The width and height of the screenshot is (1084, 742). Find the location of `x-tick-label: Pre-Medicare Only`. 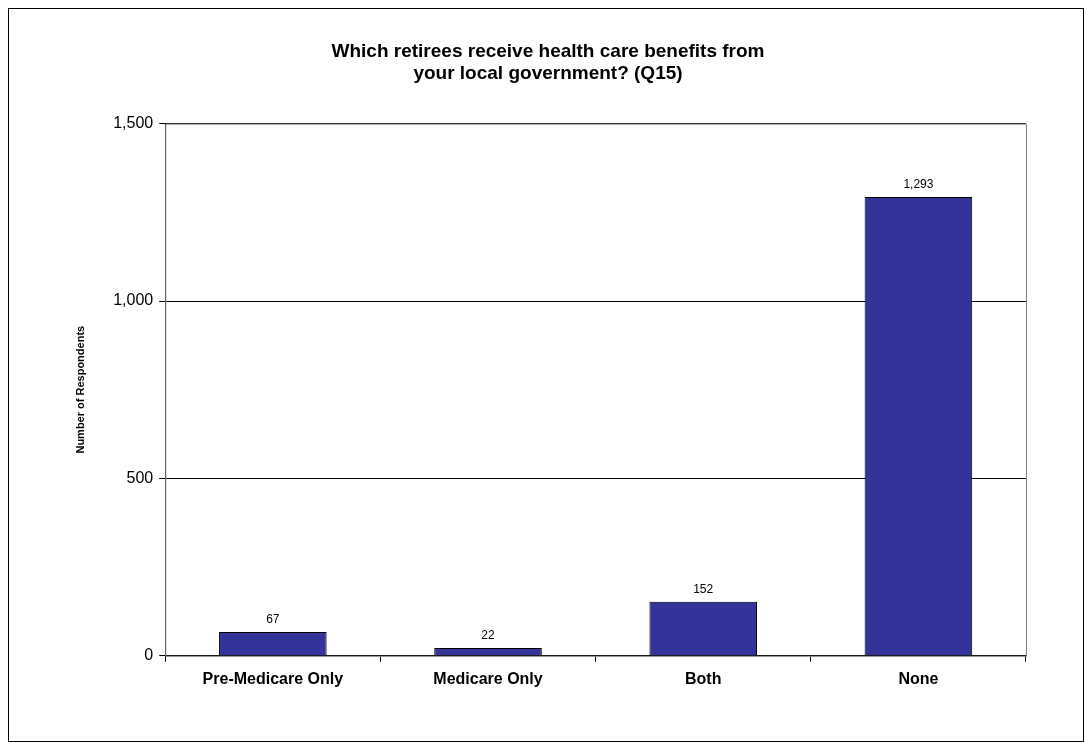

x-tick-label: Pre-Medicare Only is located at coordinates (273, 678).